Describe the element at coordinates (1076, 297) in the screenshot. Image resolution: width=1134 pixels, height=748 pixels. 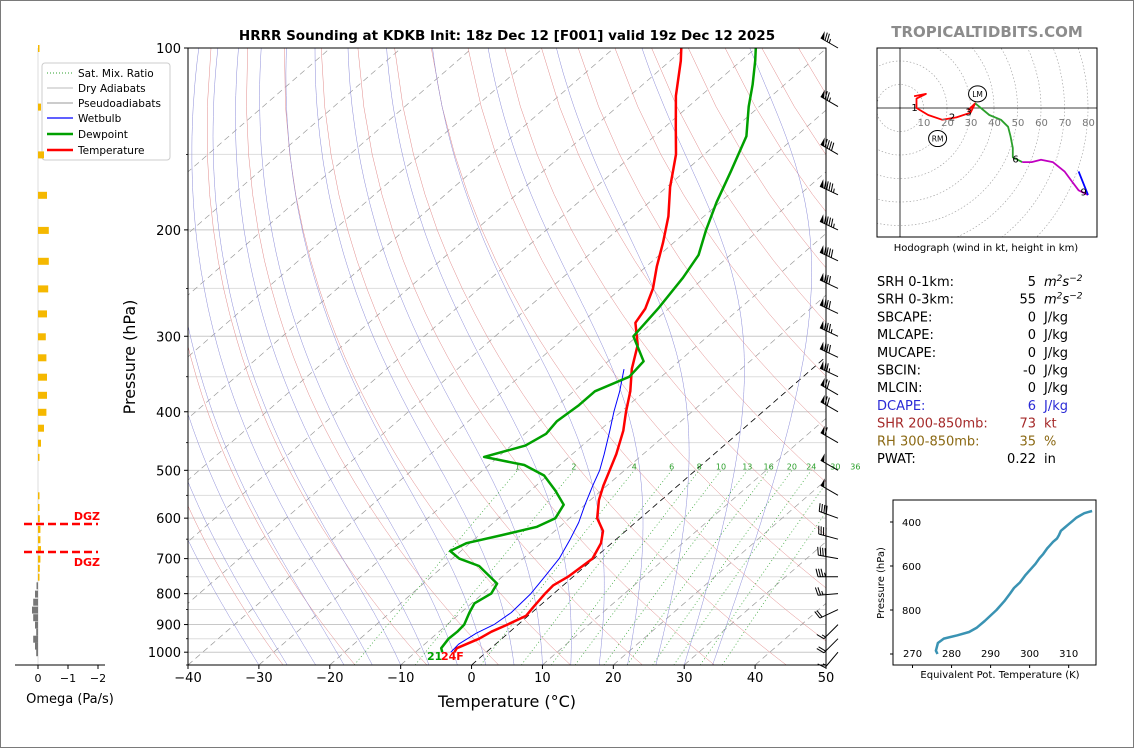
I see `index-unit-exponent: −2` at that location.